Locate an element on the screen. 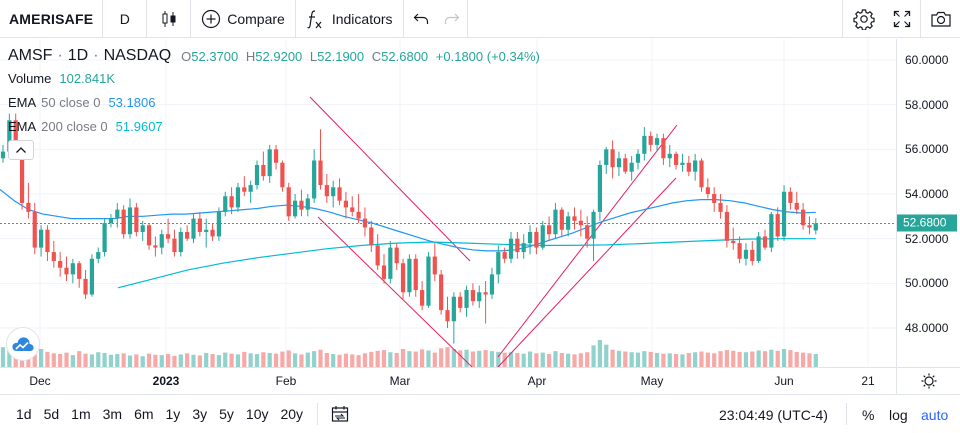 Image resolution: width=960 pixels, height=433 pixels. range-button-1m: 1m is located at coordinates (81, 414).